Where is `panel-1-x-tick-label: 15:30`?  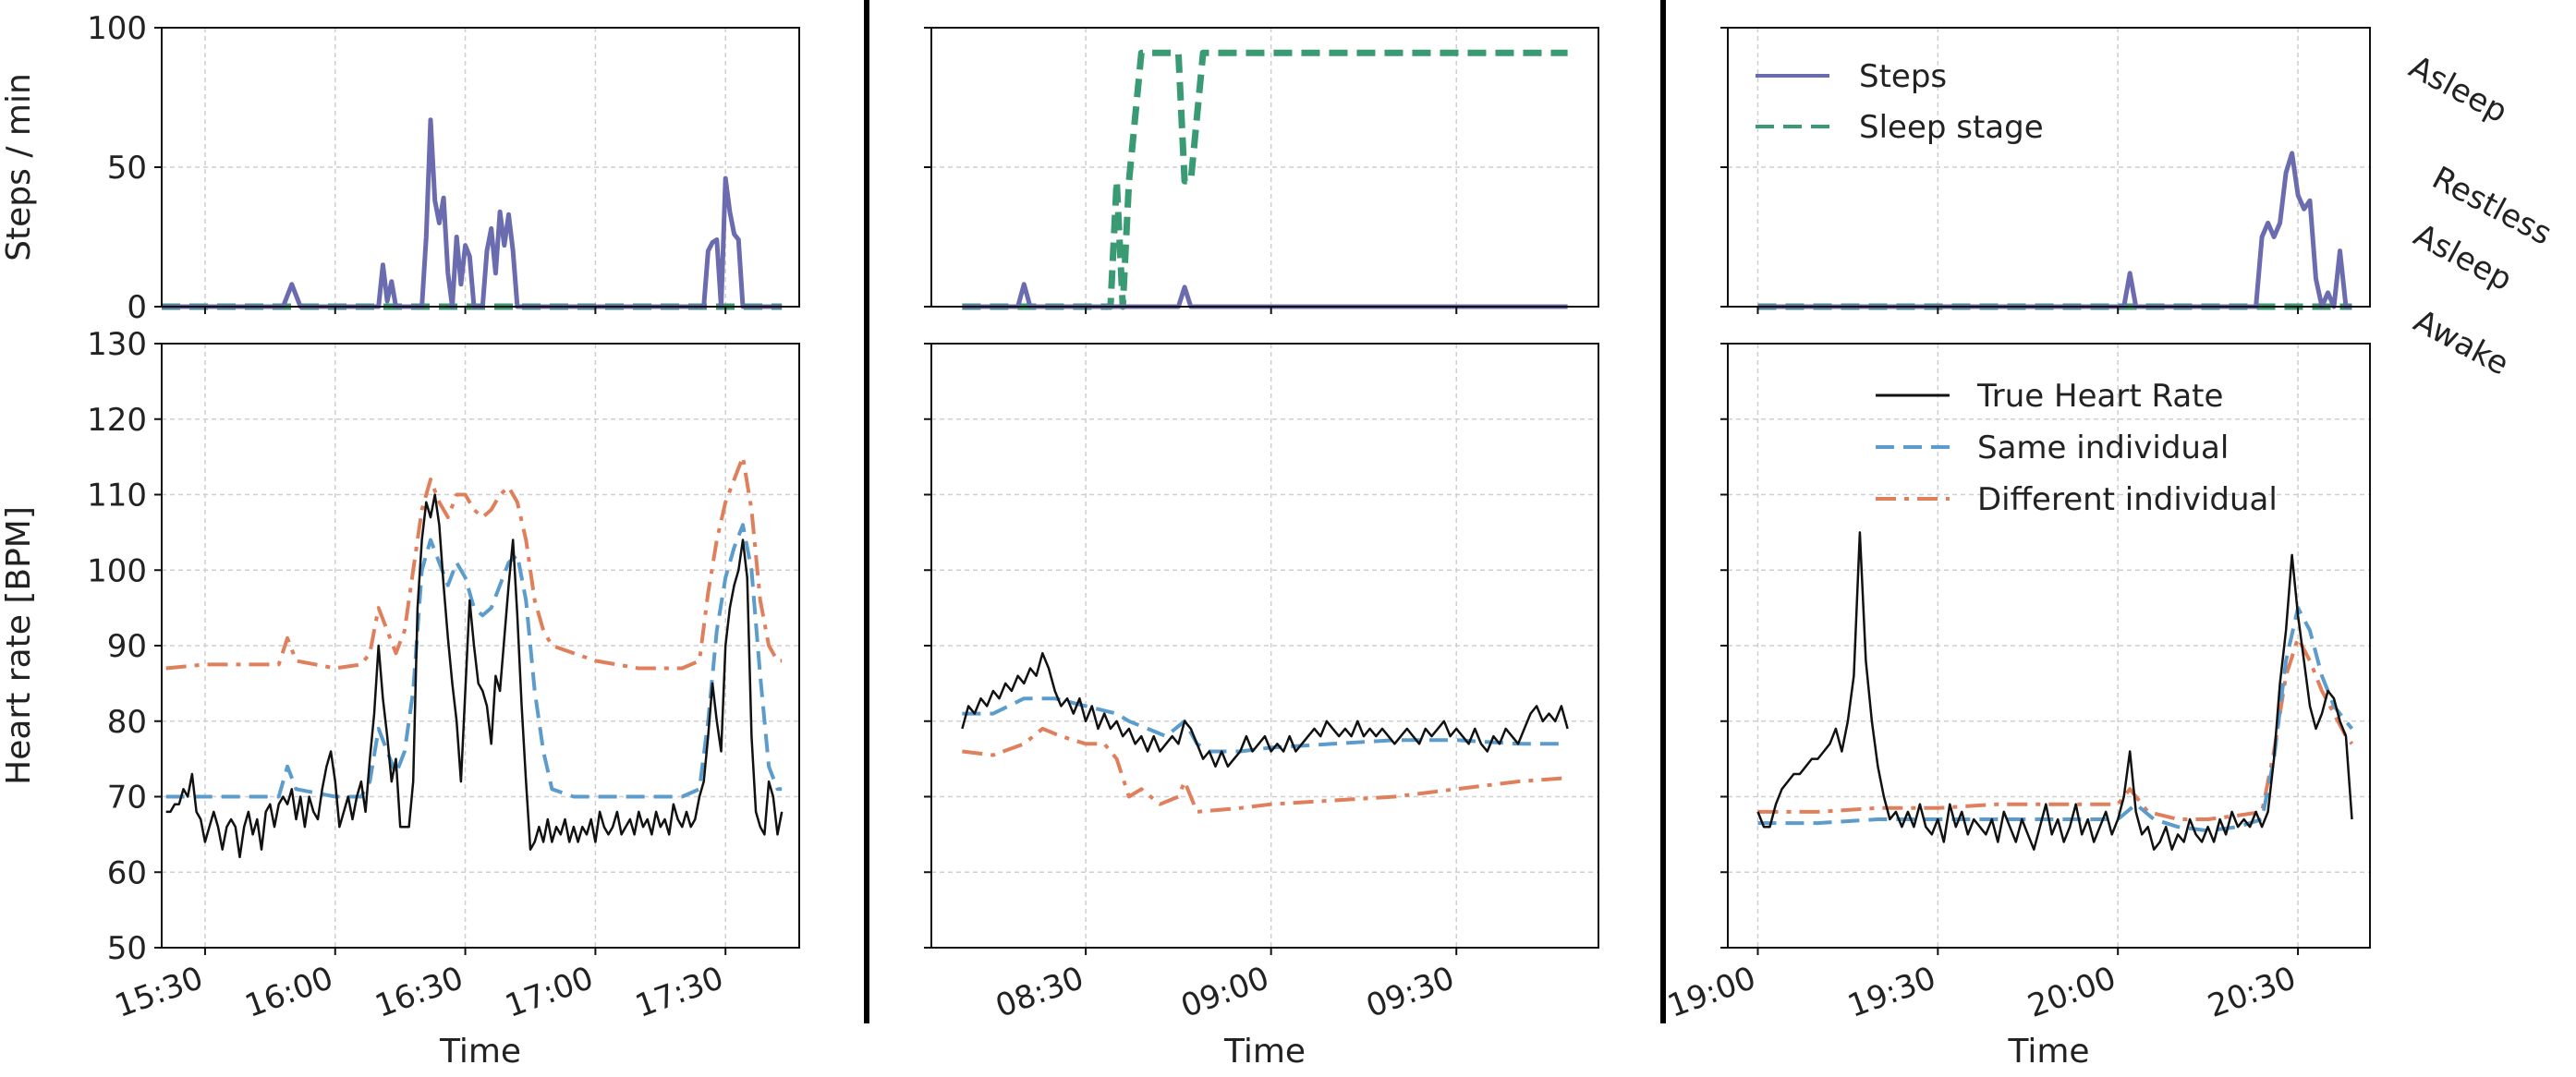 panel-1-x-tick-label: 15:30 is located at coordinates (159, 992).